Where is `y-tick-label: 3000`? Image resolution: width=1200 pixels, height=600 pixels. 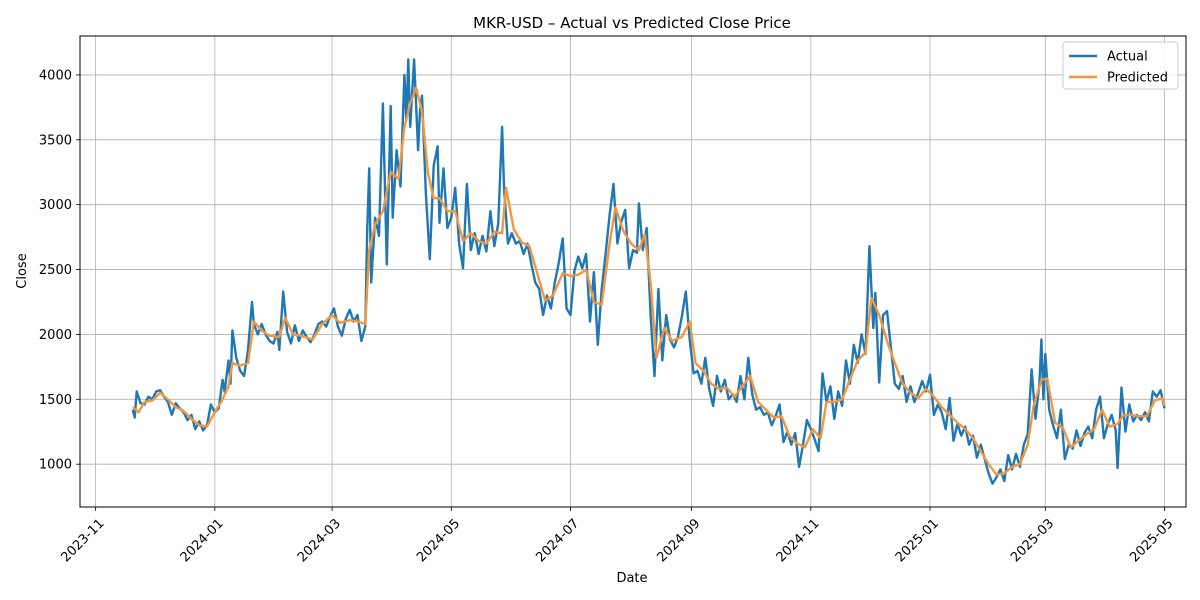
y-tick-label: 3000 is located at coordinates (55, 205).